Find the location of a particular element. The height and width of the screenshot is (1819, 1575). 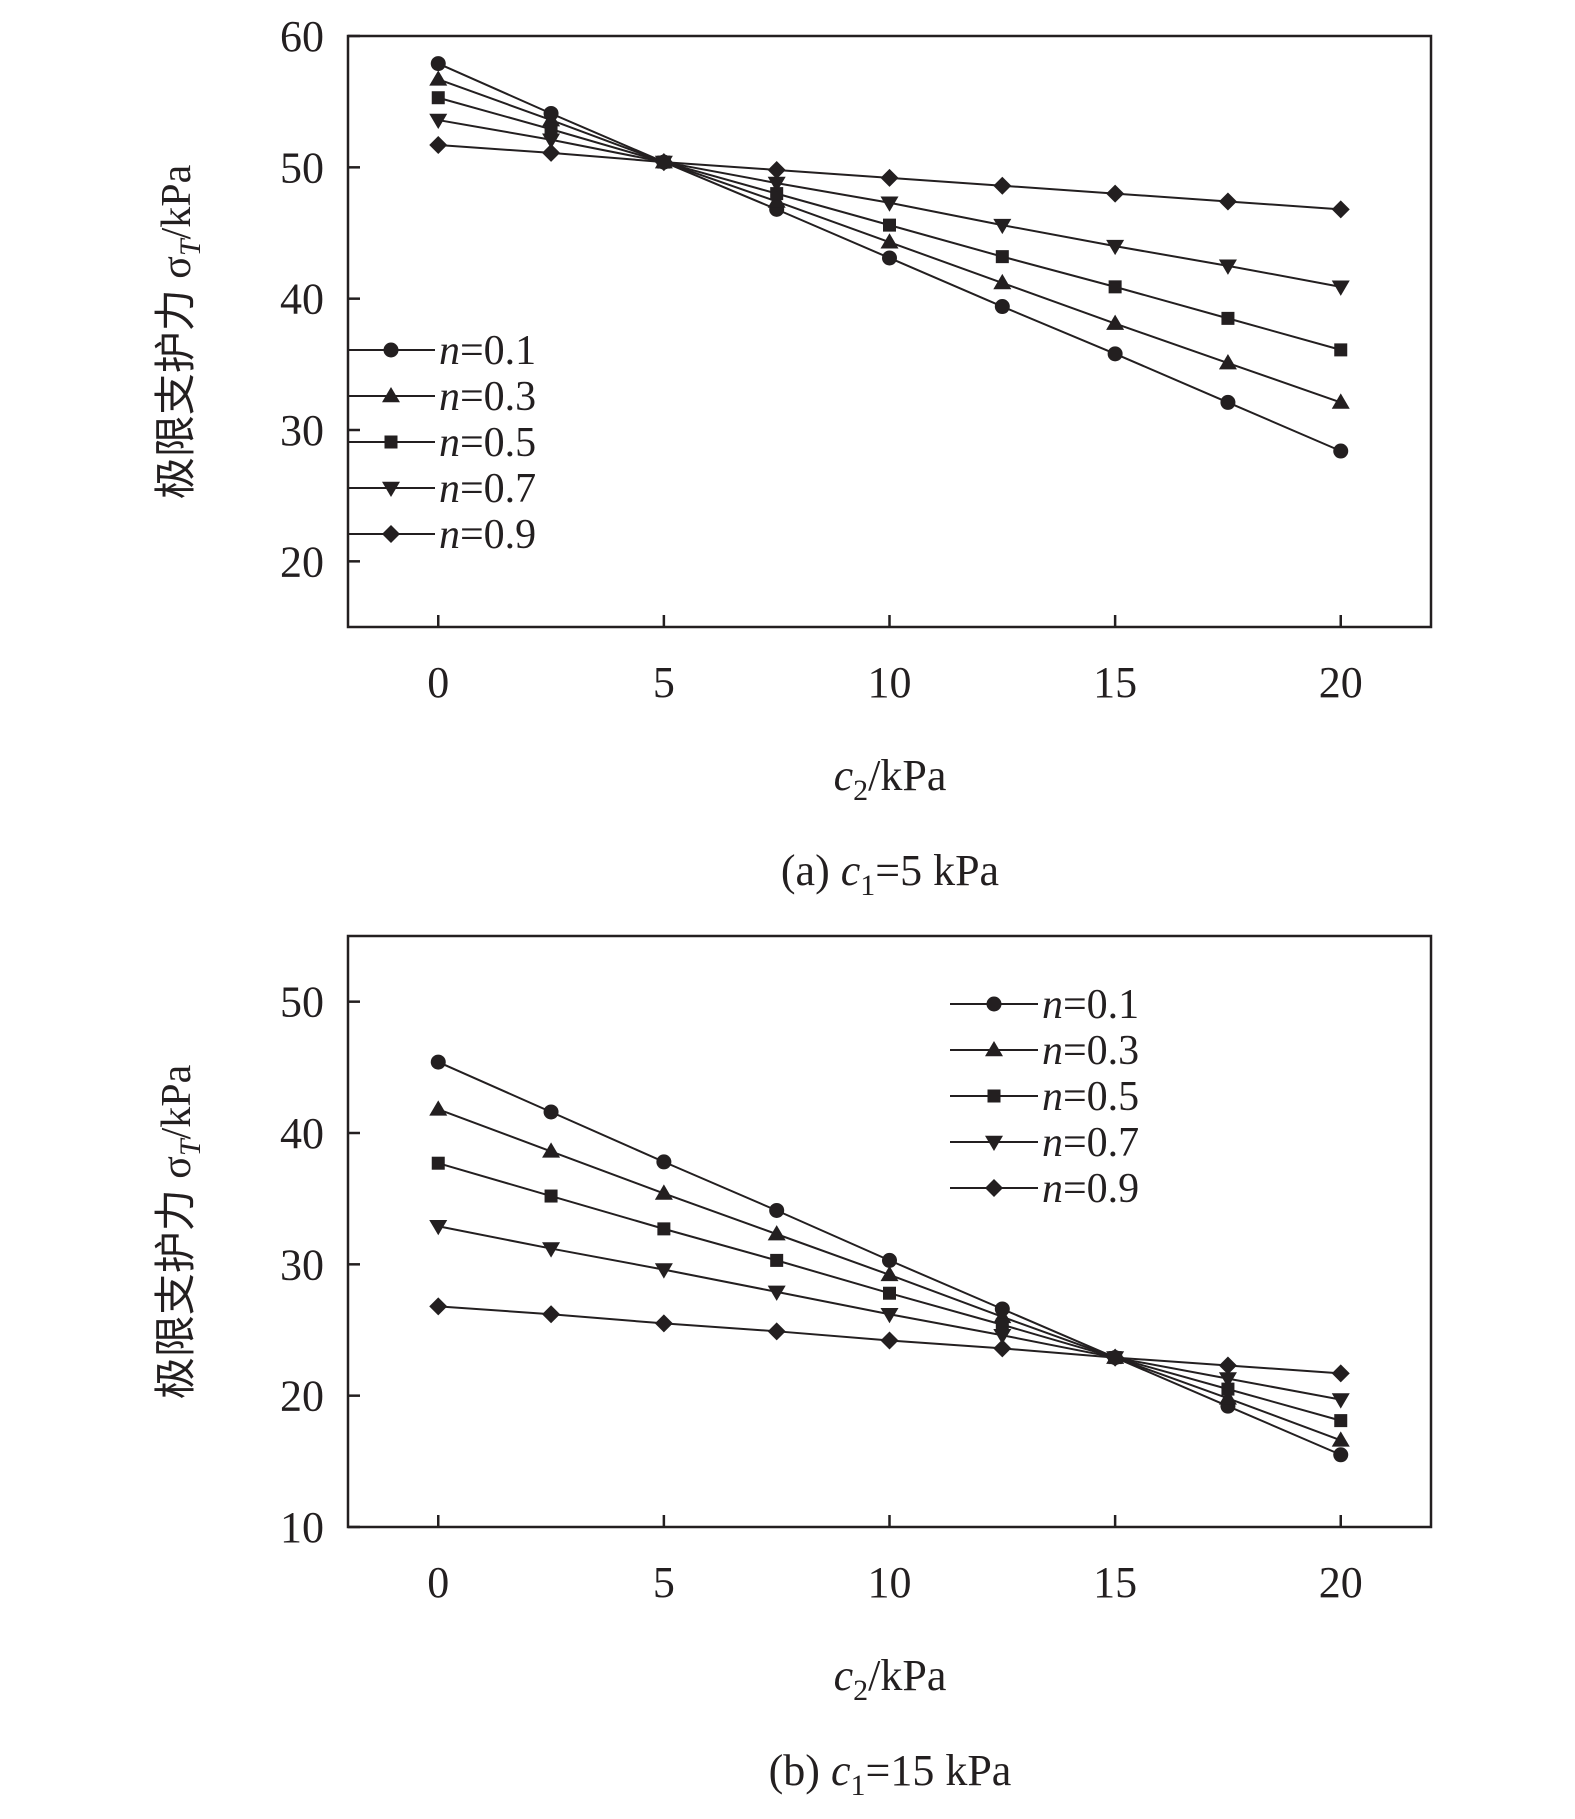

y-axis-label: 极限支护力 σT/kPa is located at coordinates (180, 331).